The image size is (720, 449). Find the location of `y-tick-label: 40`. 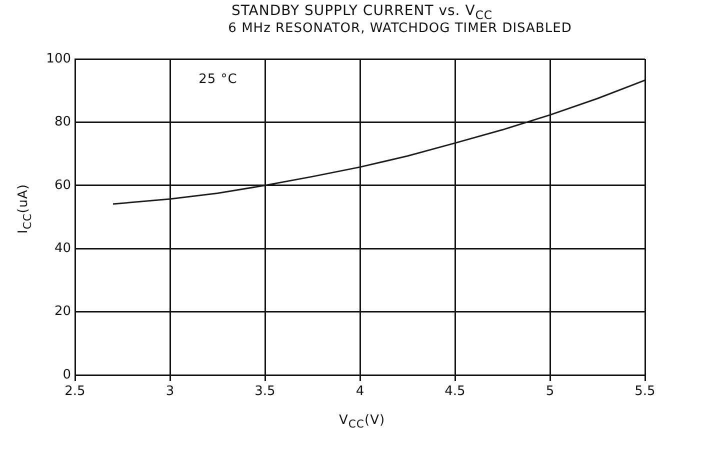

y-tick-label: 40 is located at coordinates (62, 248).